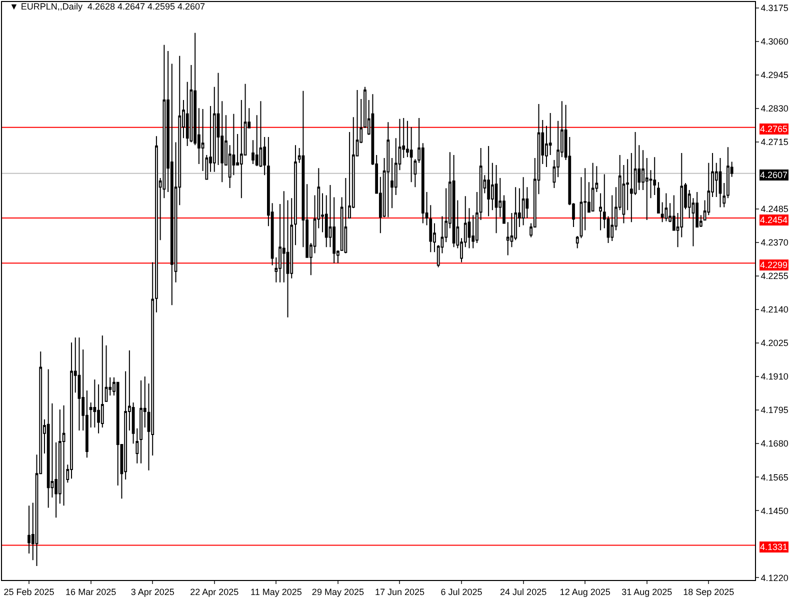 This screenshot has height=600, width=800. What do you see at coordinates (91, 591) in the screenshot?
I see `x-tick-label: 16 Mar 2025` at bounding box center [91, 591].